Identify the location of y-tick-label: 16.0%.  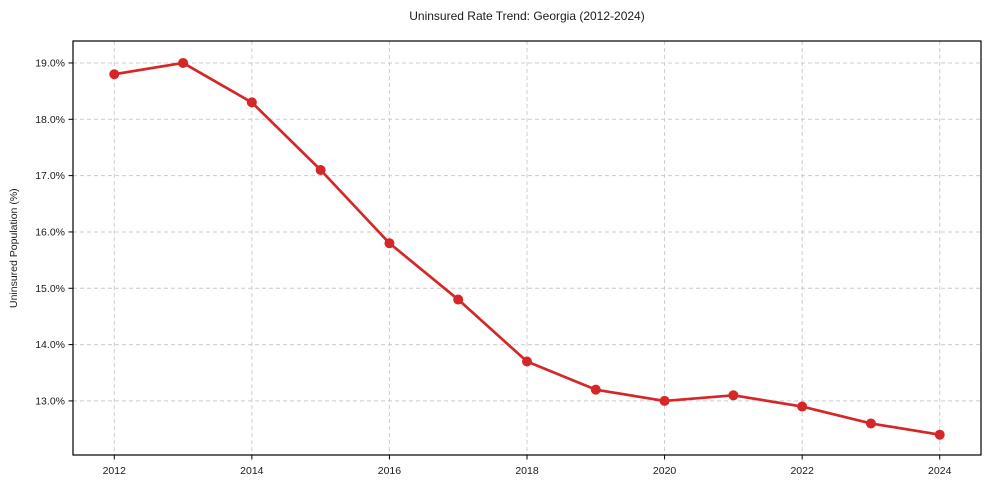
(50, 232).